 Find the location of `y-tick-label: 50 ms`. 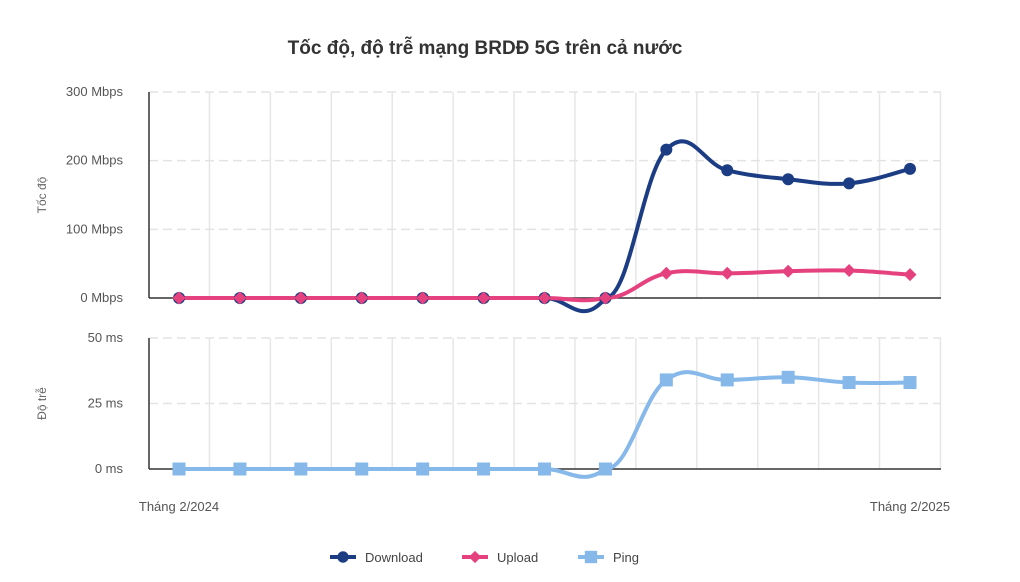

y-tick-label: 50 ms is located at coordinates (106, 337).